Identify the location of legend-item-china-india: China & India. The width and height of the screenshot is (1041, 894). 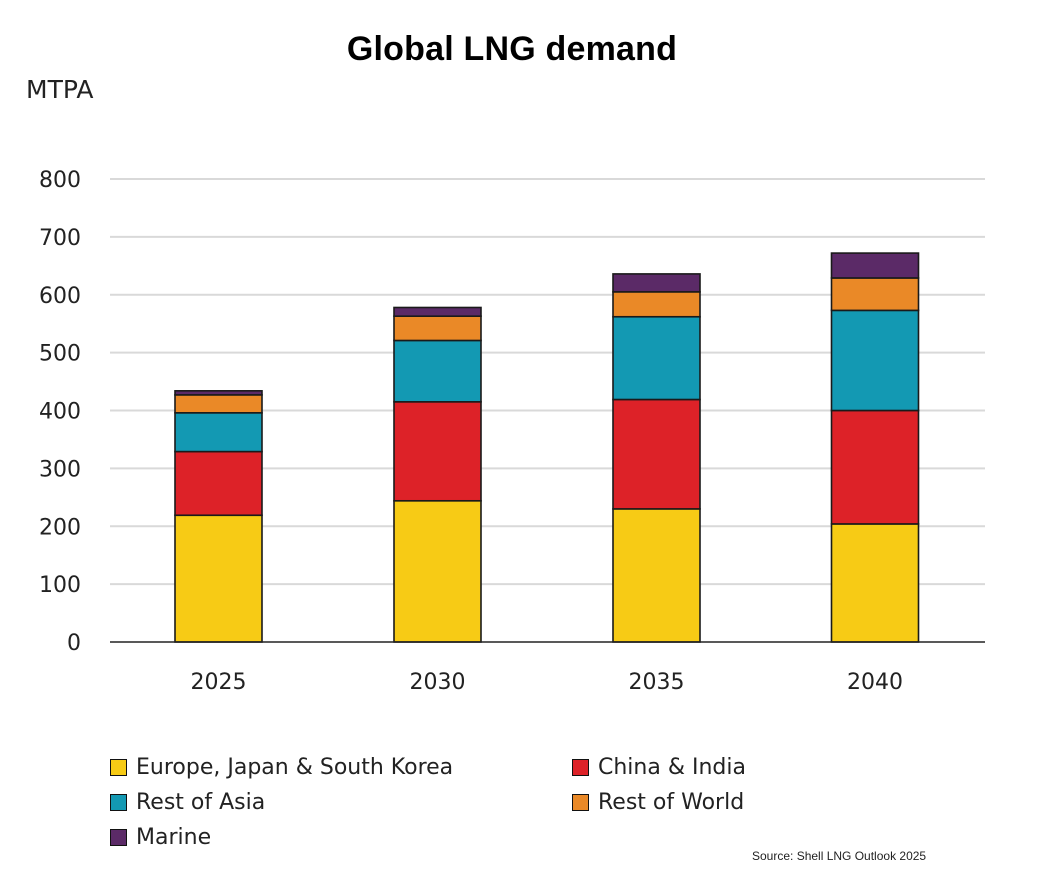
(659, 767).